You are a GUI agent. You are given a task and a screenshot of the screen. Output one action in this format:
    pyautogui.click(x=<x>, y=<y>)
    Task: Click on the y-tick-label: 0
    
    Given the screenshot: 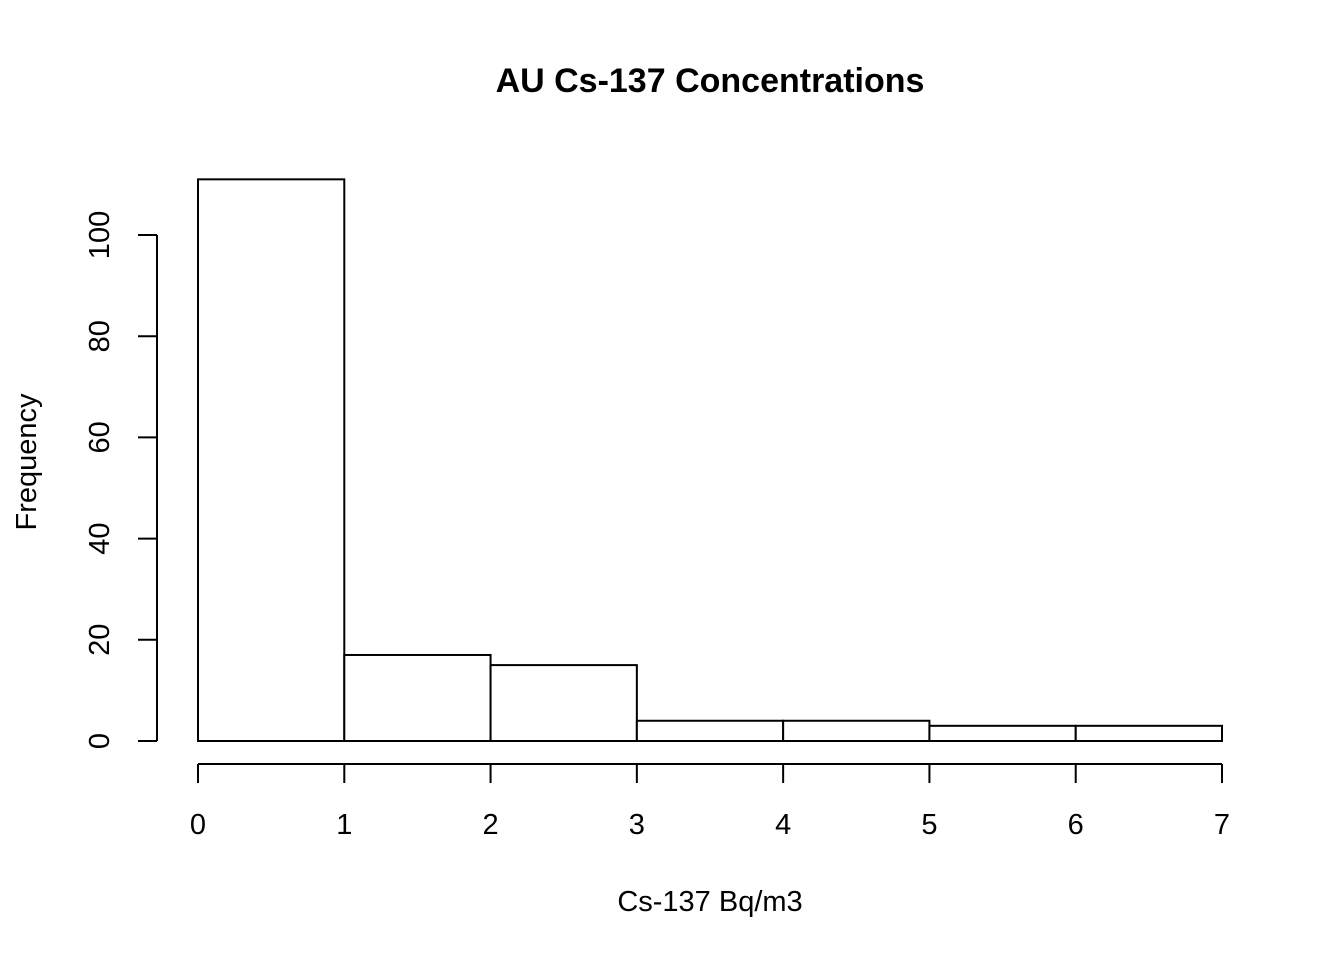 What is the action you would take?
    pyautogui.click(x=100, y=741)
    